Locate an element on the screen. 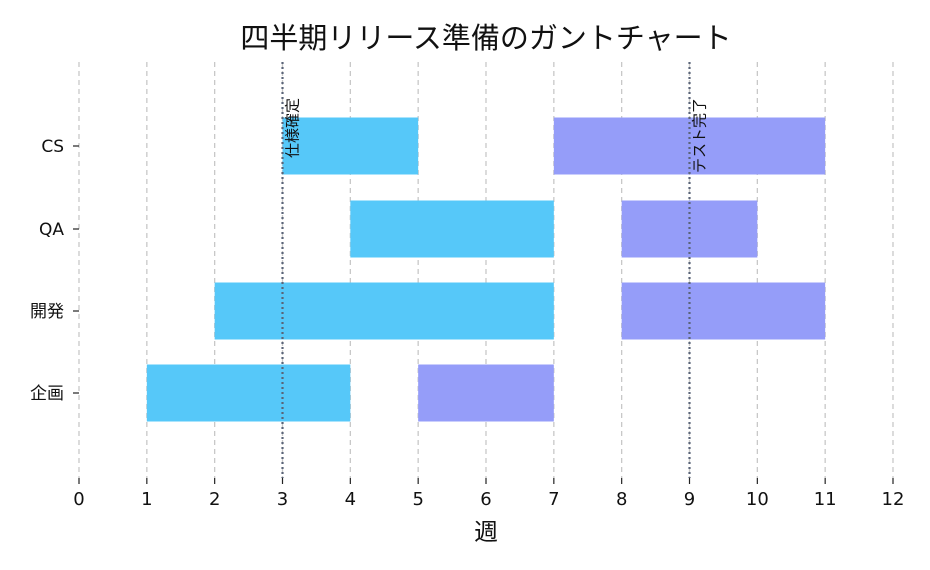 The height and width of the screenshot is (570, 930). y-tick-label: 企画 is located at coordinates (47, 394).